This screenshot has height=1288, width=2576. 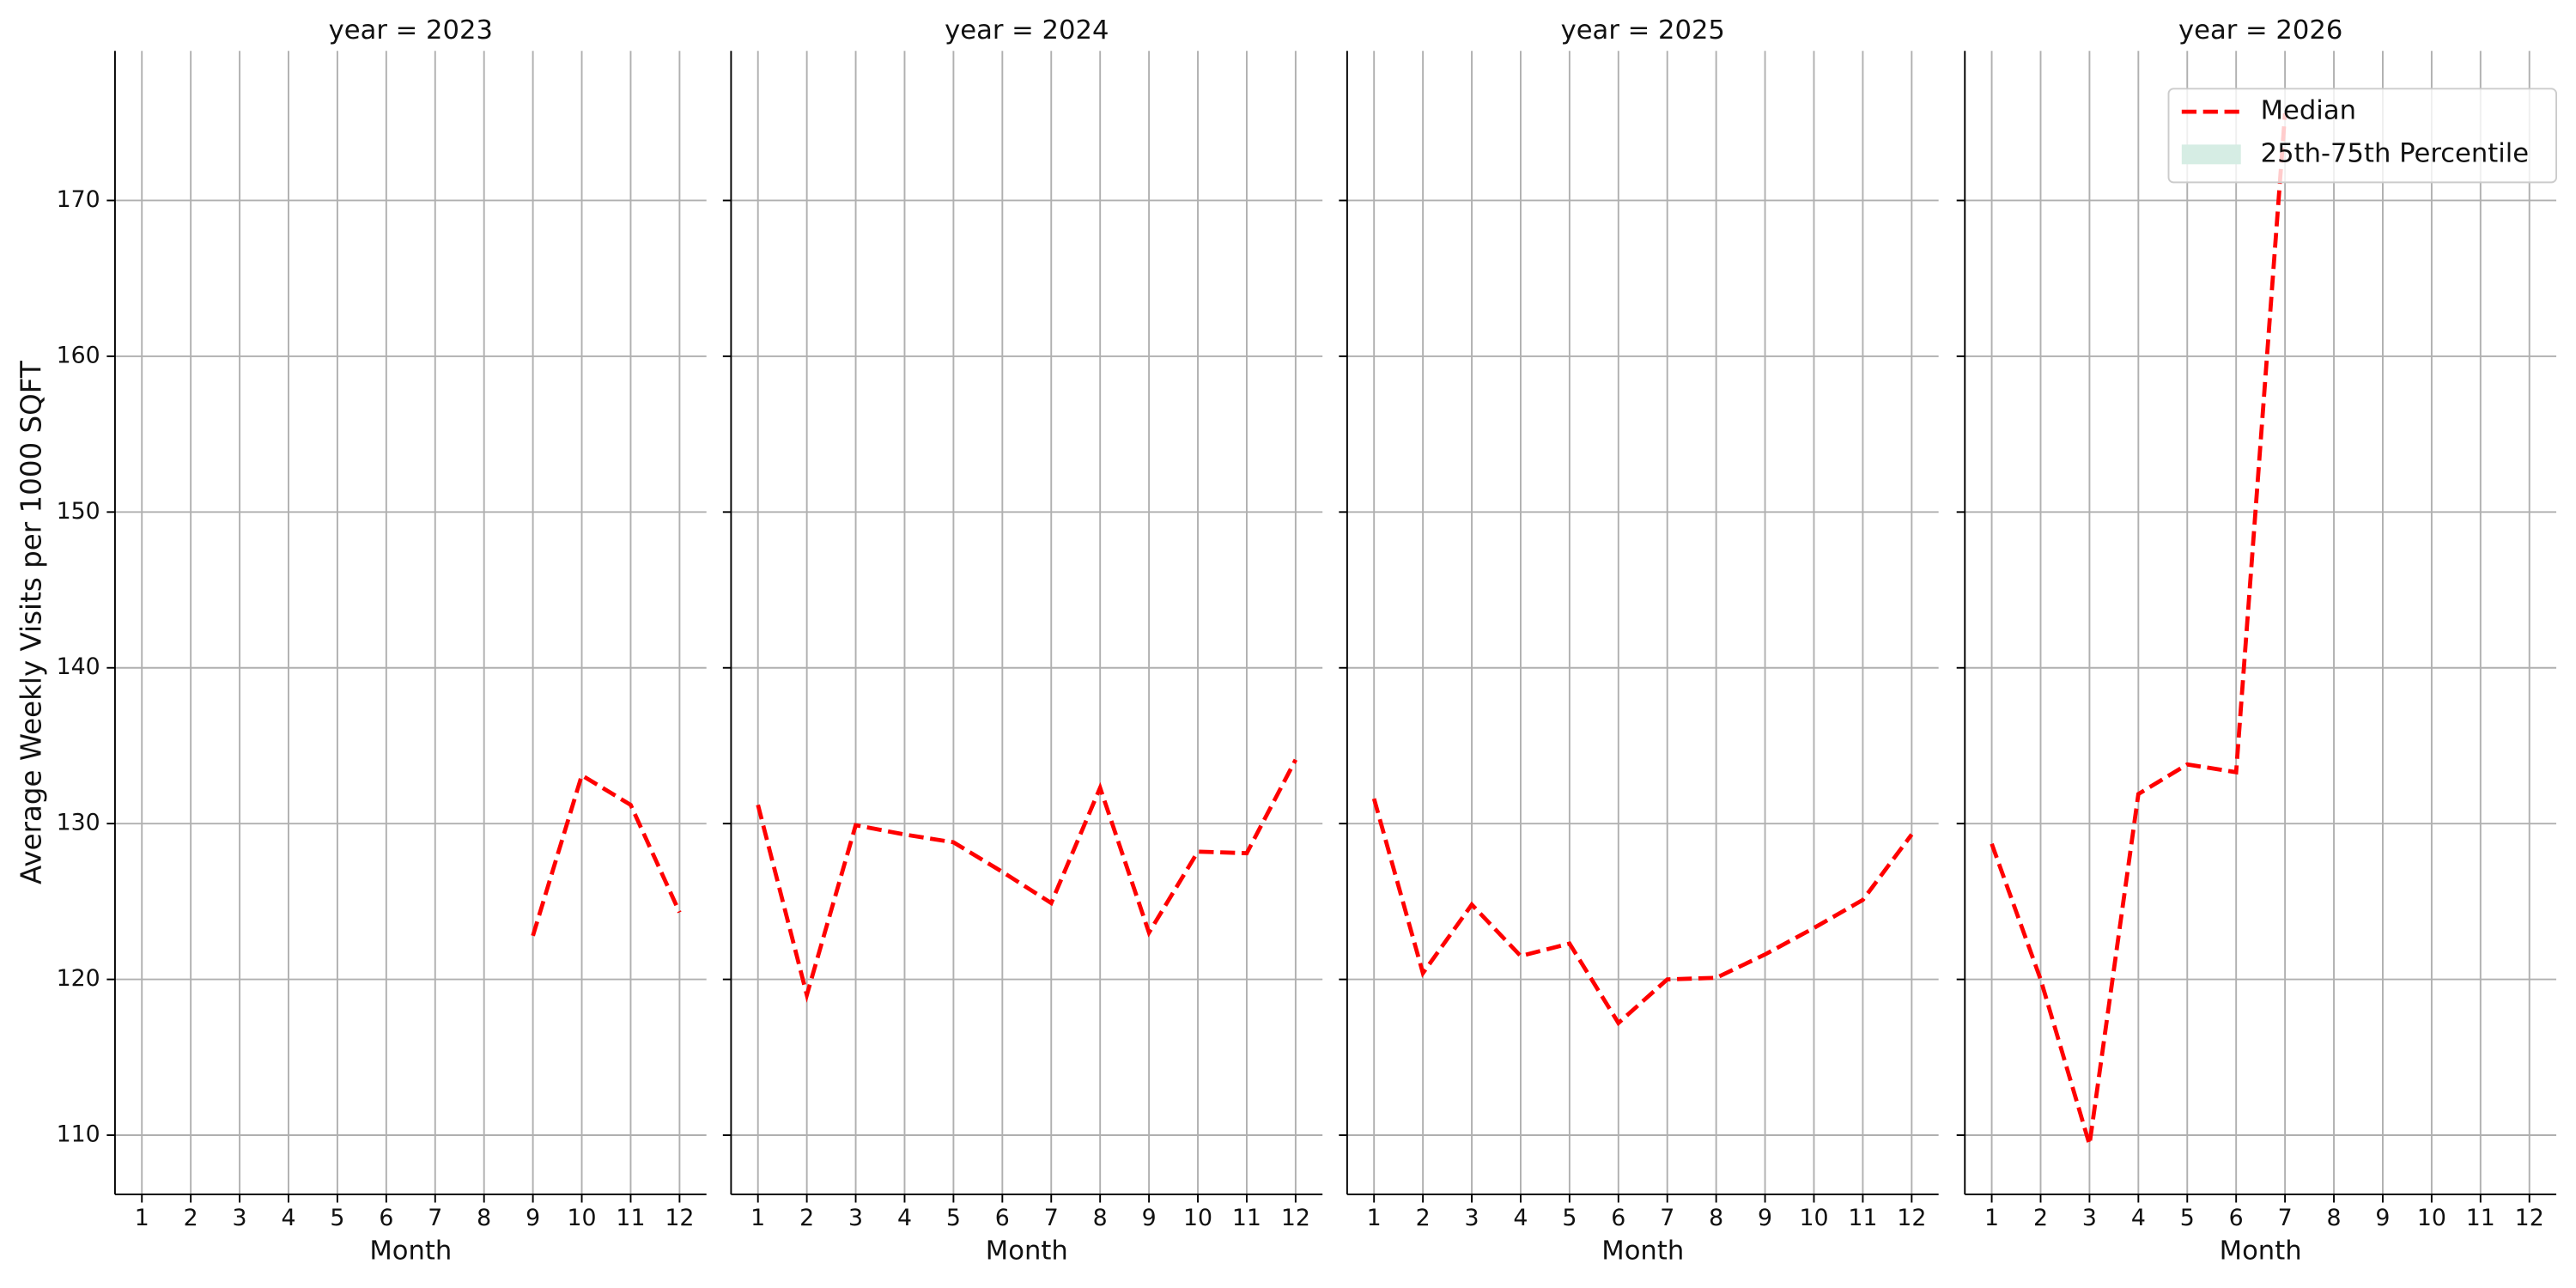 I want to click on panel-title: year = 2023, so click(x=411, y=31).